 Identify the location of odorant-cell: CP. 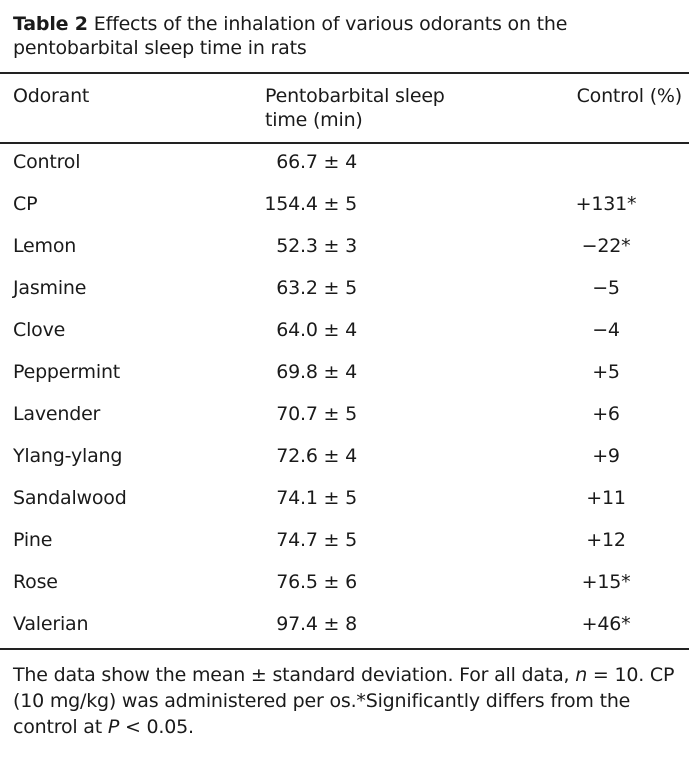
(25, 204).